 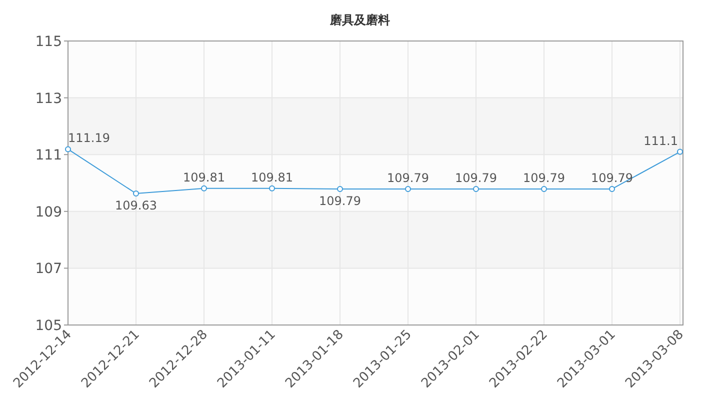 What do you see at coordinates (48, 42) in the screenshot?
I see `y-tick-label: 115` at bounding box center [48, 42].